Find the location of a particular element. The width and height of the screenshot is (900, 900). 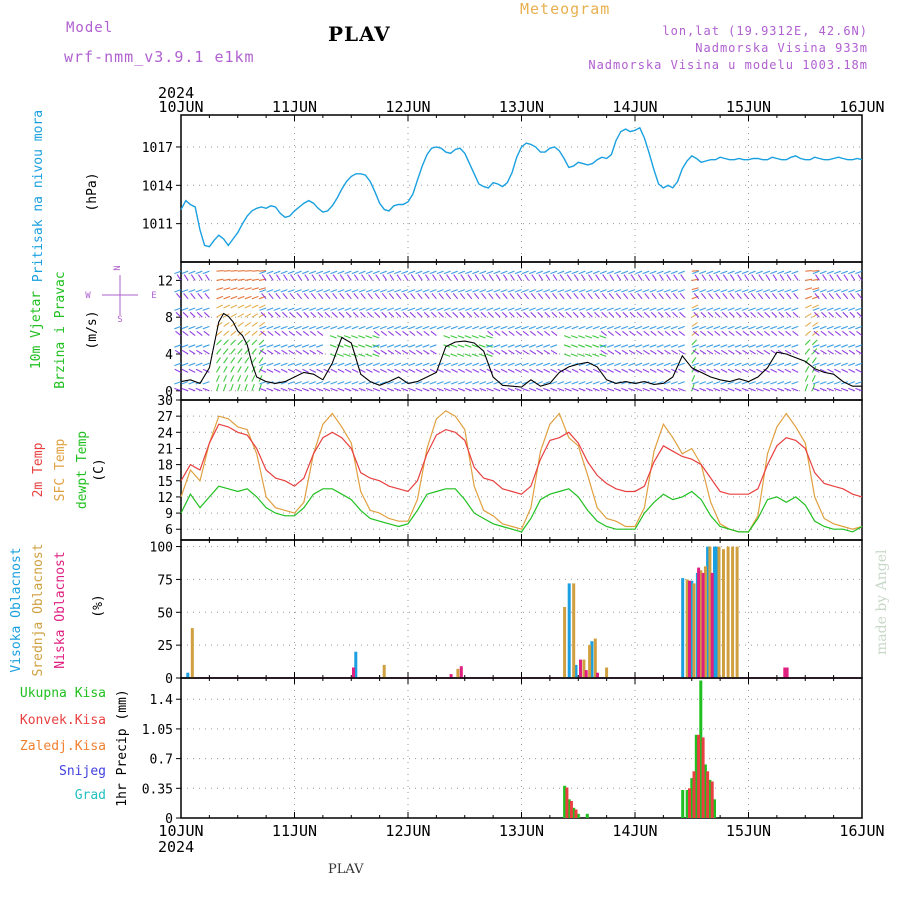

conv-precip-bar is located at coordinates (571, 809).